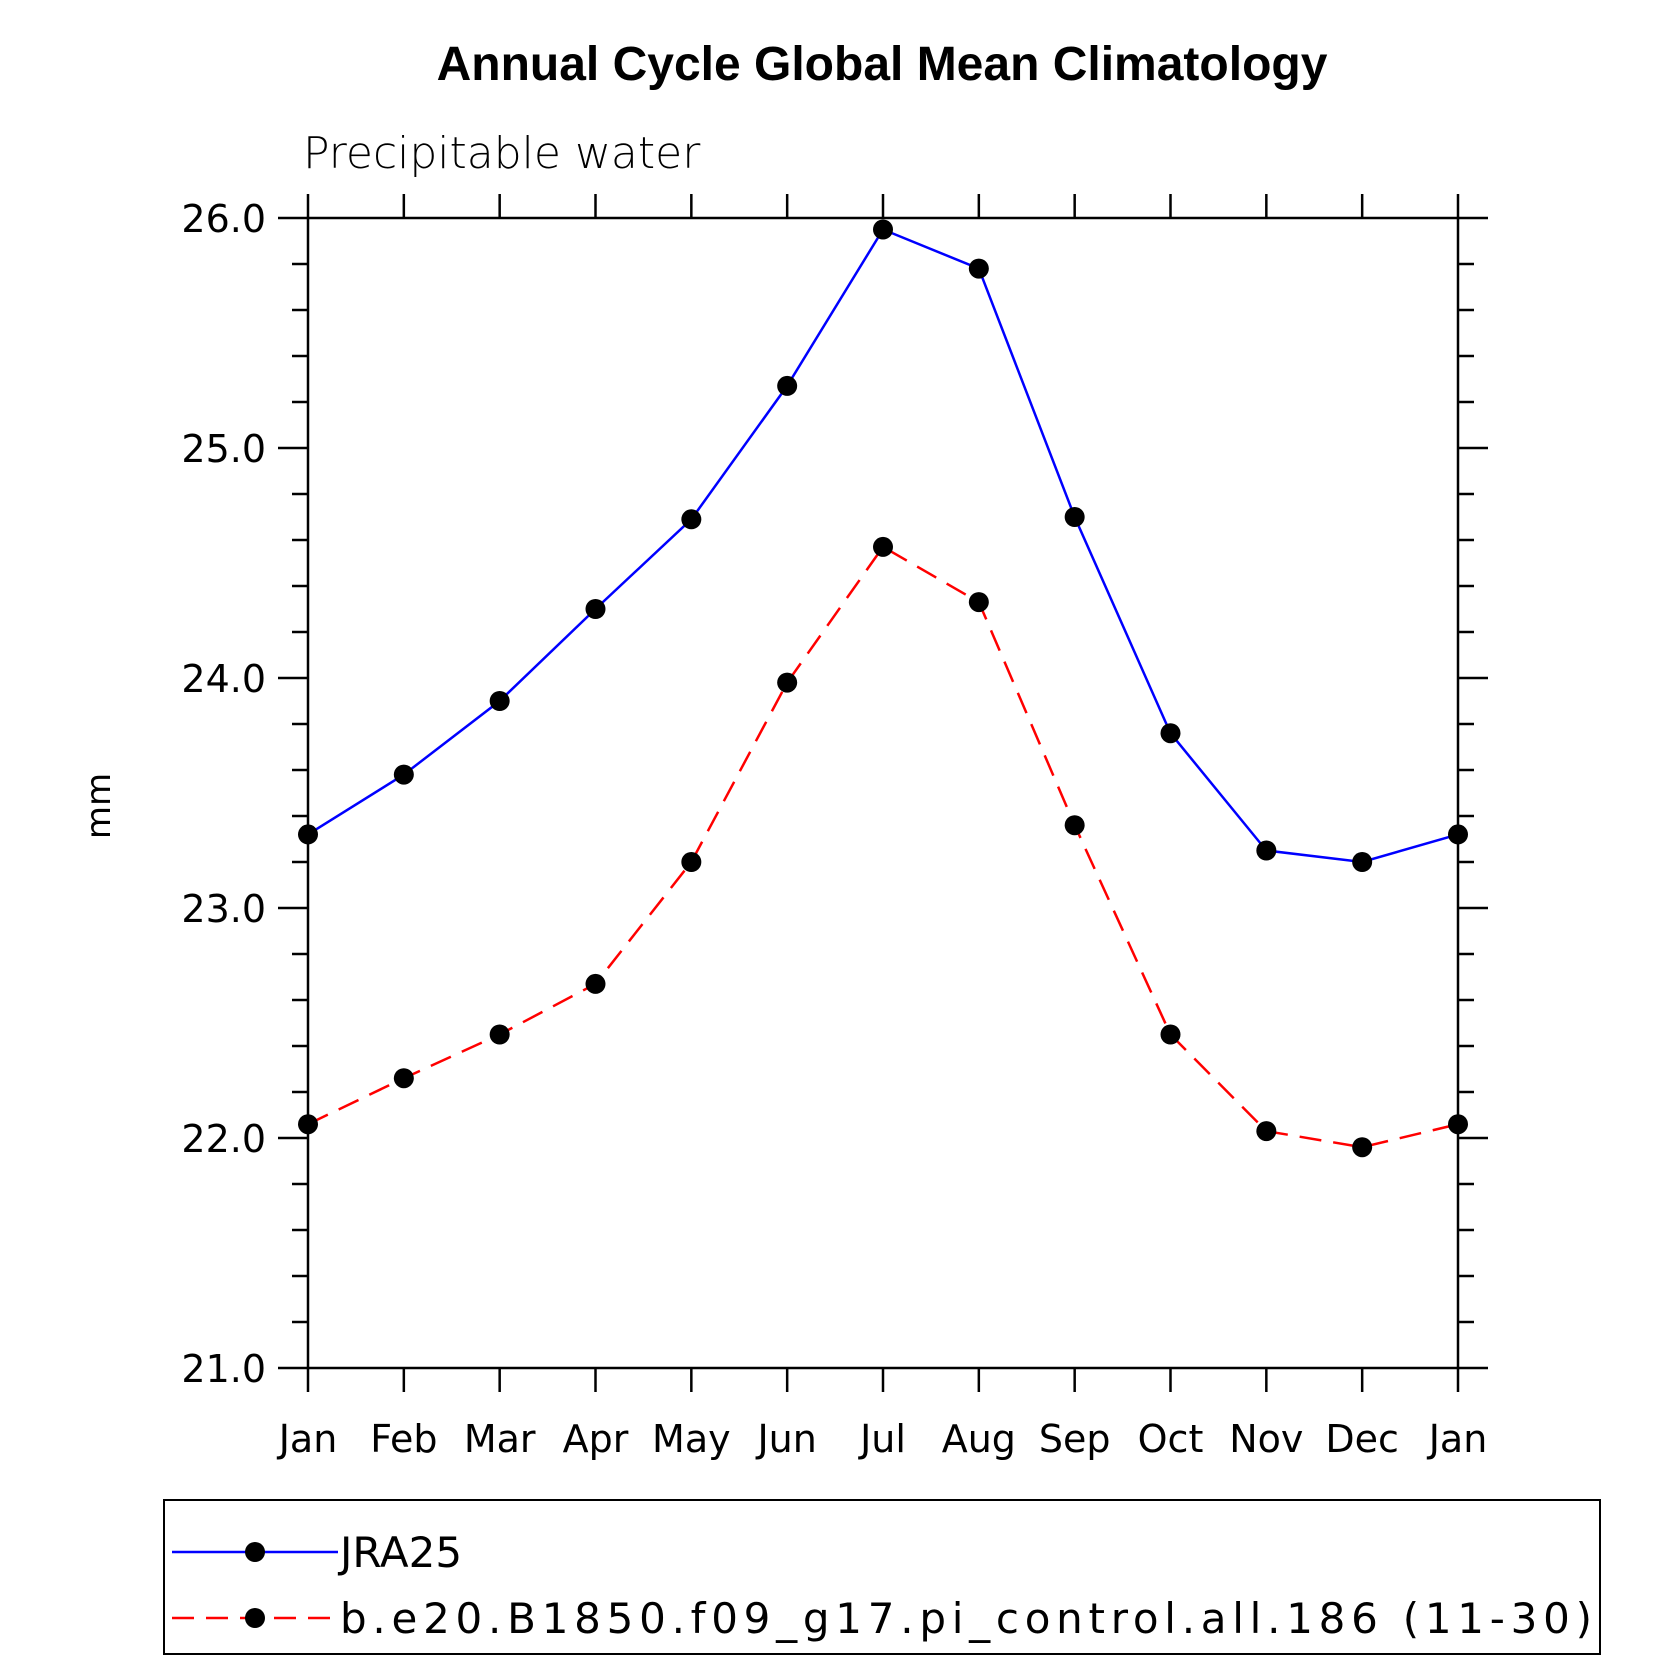  What do you see at coordinates (403, 1439) in the screenshot?
I see `x-tick-label: Feb` at bounding box center [403, 1439].